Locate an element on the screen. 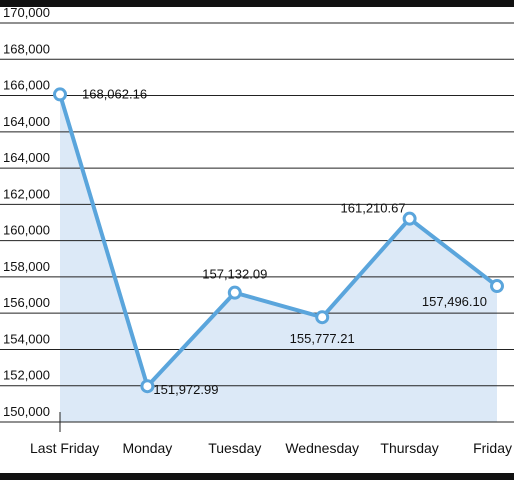  x-tick-label: Friday is located at coordinates (492, 448).